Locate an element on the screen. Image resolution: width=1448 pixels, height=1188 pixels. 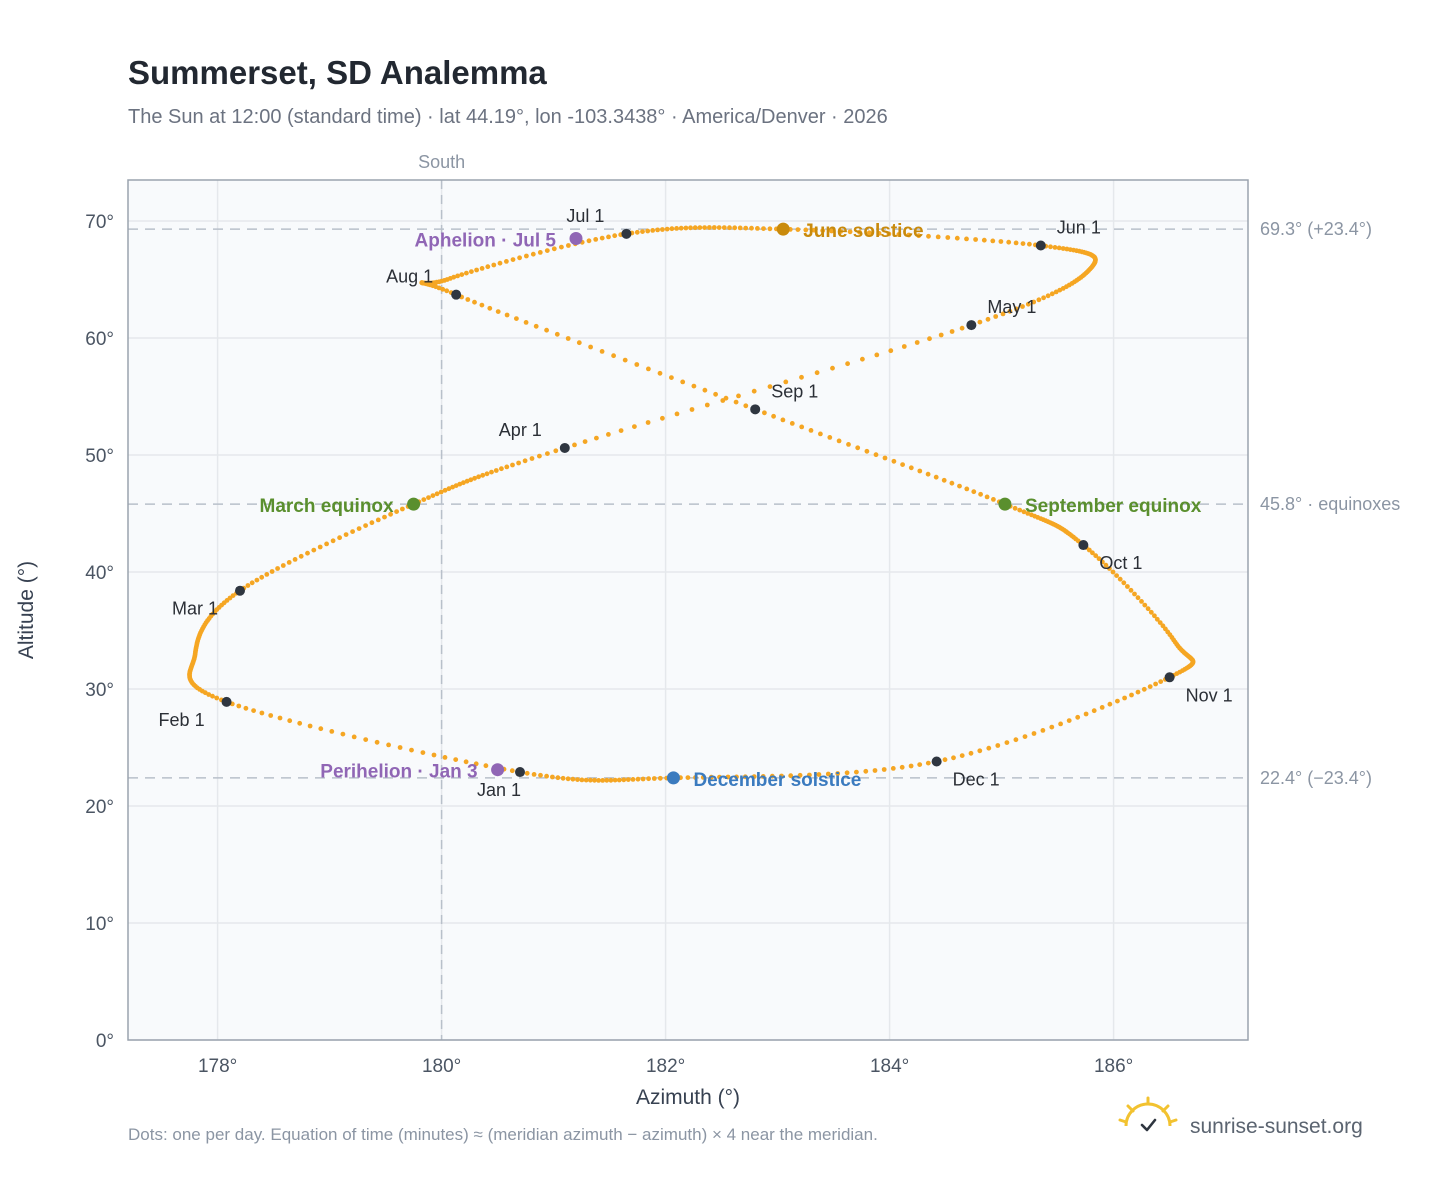
month-label: Jul 1 is located at coordinates (585, 216).